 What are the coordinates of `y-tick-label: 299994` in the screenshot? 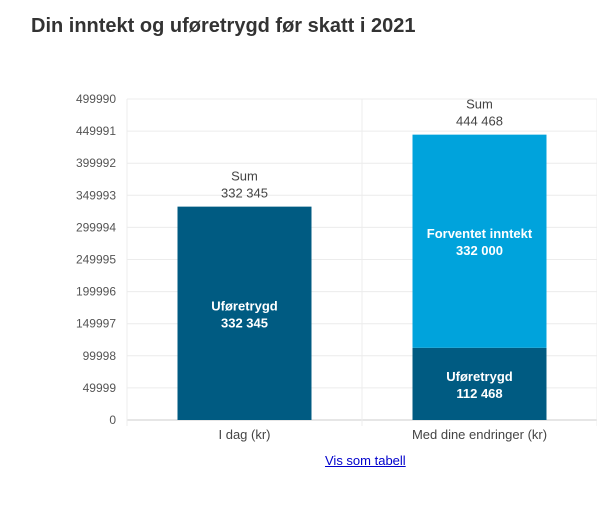 It's located at (96, 227).